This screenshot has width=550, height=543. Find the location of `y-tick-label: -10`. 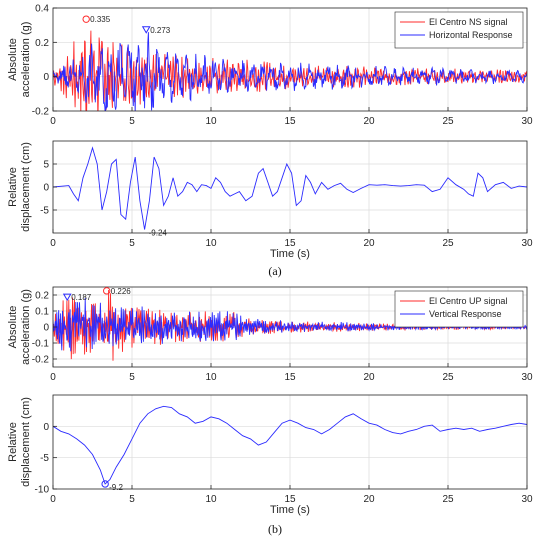

y-tick-label: -10 is located at coordinates (42, 490).